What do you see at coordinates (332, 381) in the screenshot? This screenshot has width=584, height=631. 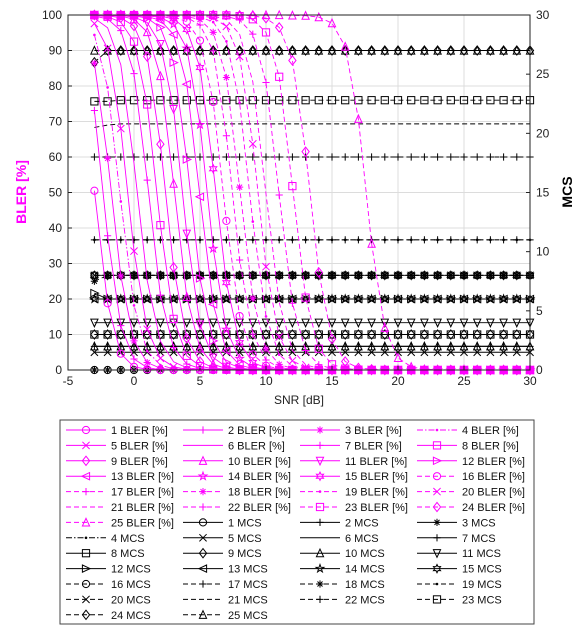 I see `x-tick-label: 15` at bounding box center [332, 381].